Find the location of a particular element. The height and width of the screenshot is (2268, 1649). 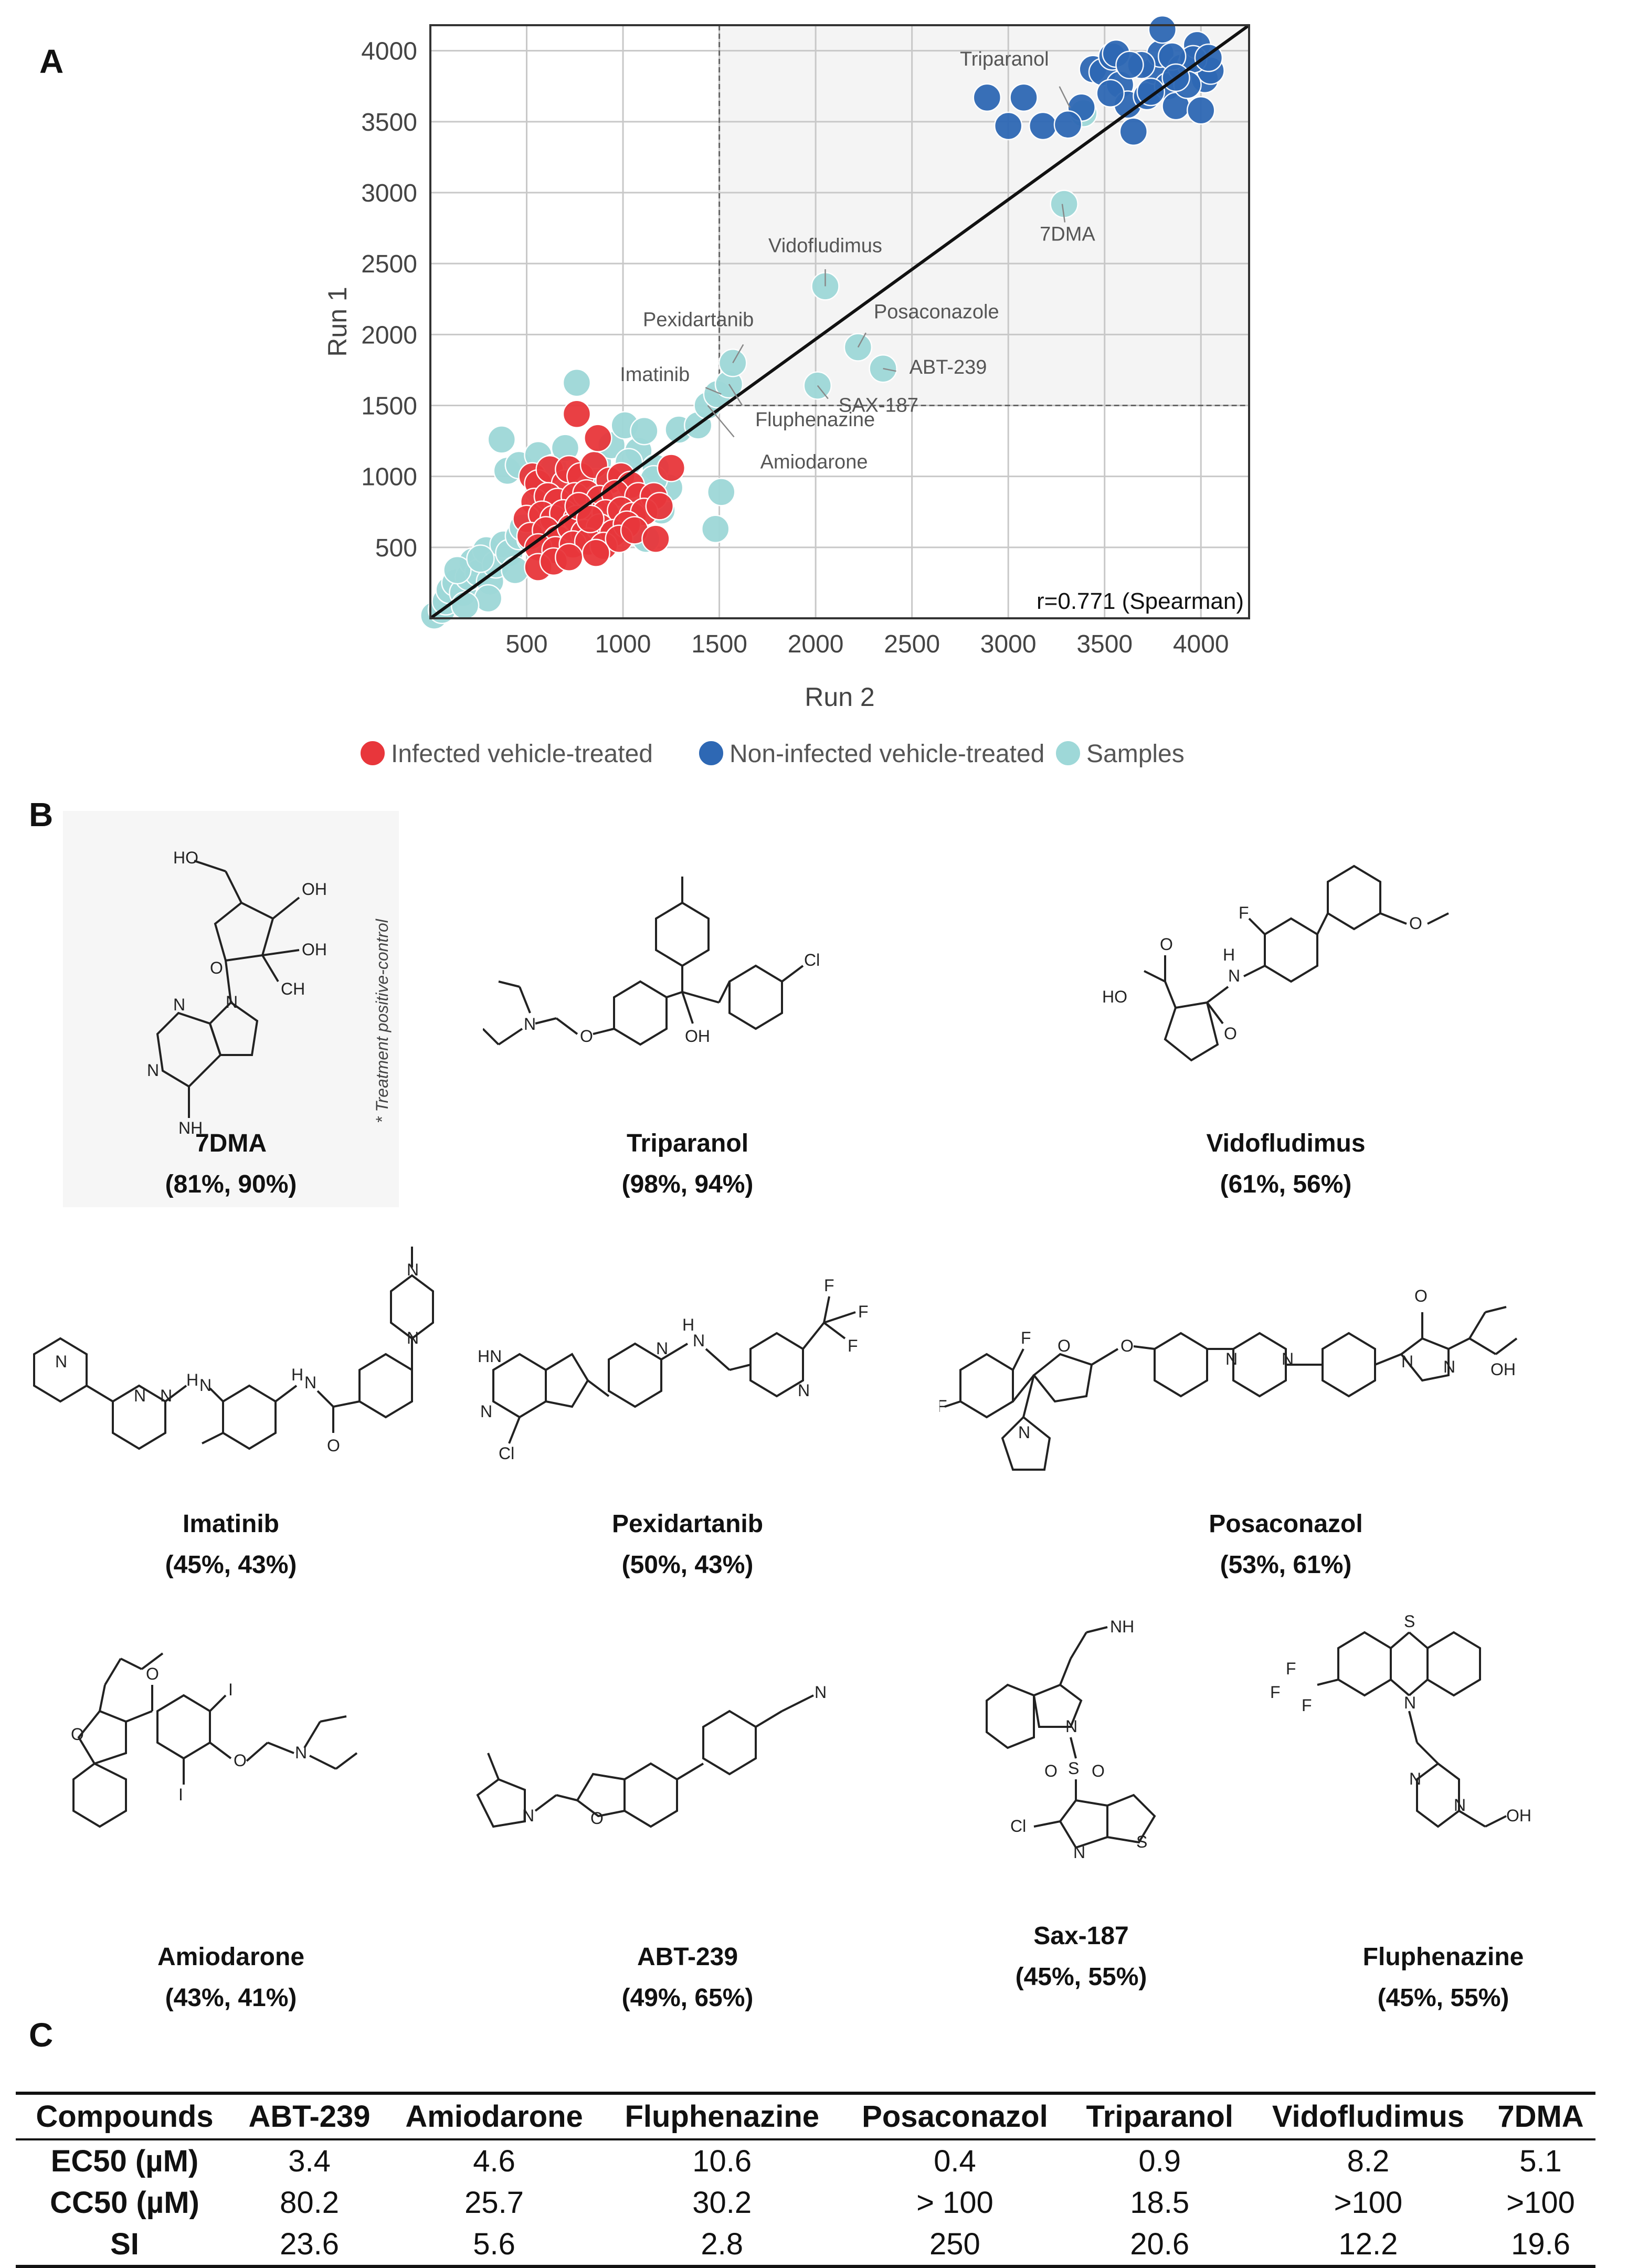

table-cell: 20.6 is located at coordinates (1160, 2244).